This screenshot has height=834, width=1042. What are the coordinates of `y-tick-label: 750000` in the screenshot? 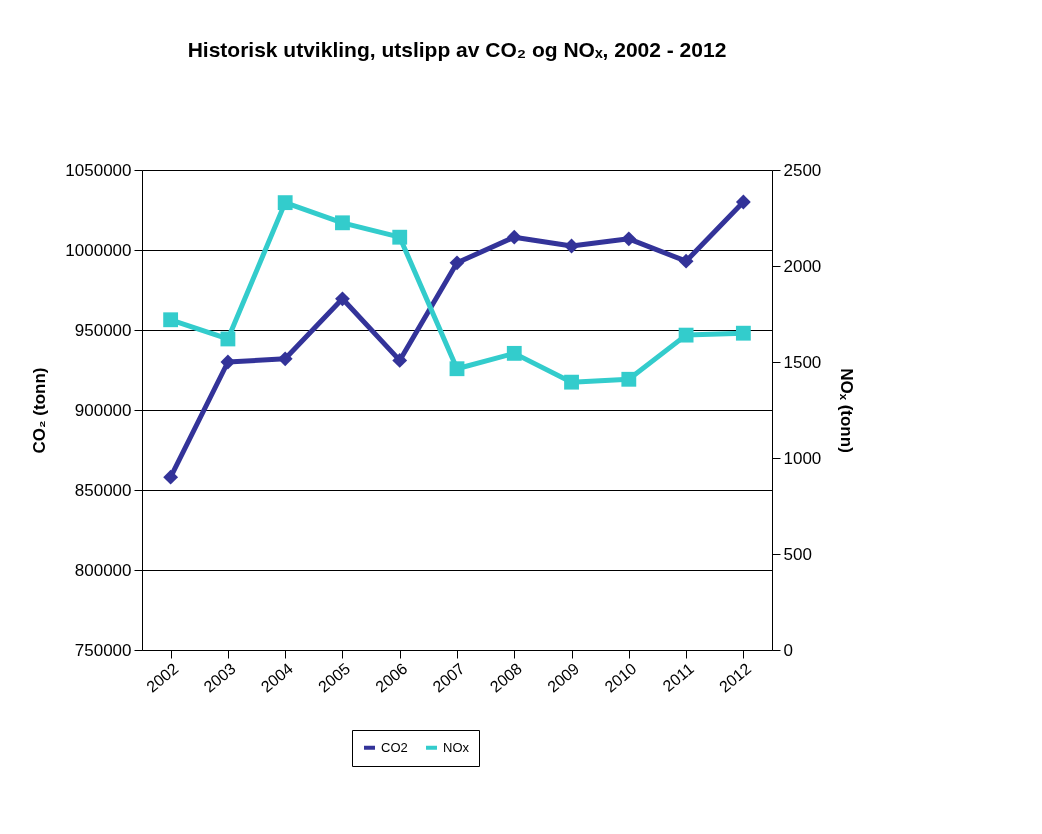 It's located at (103, 650).